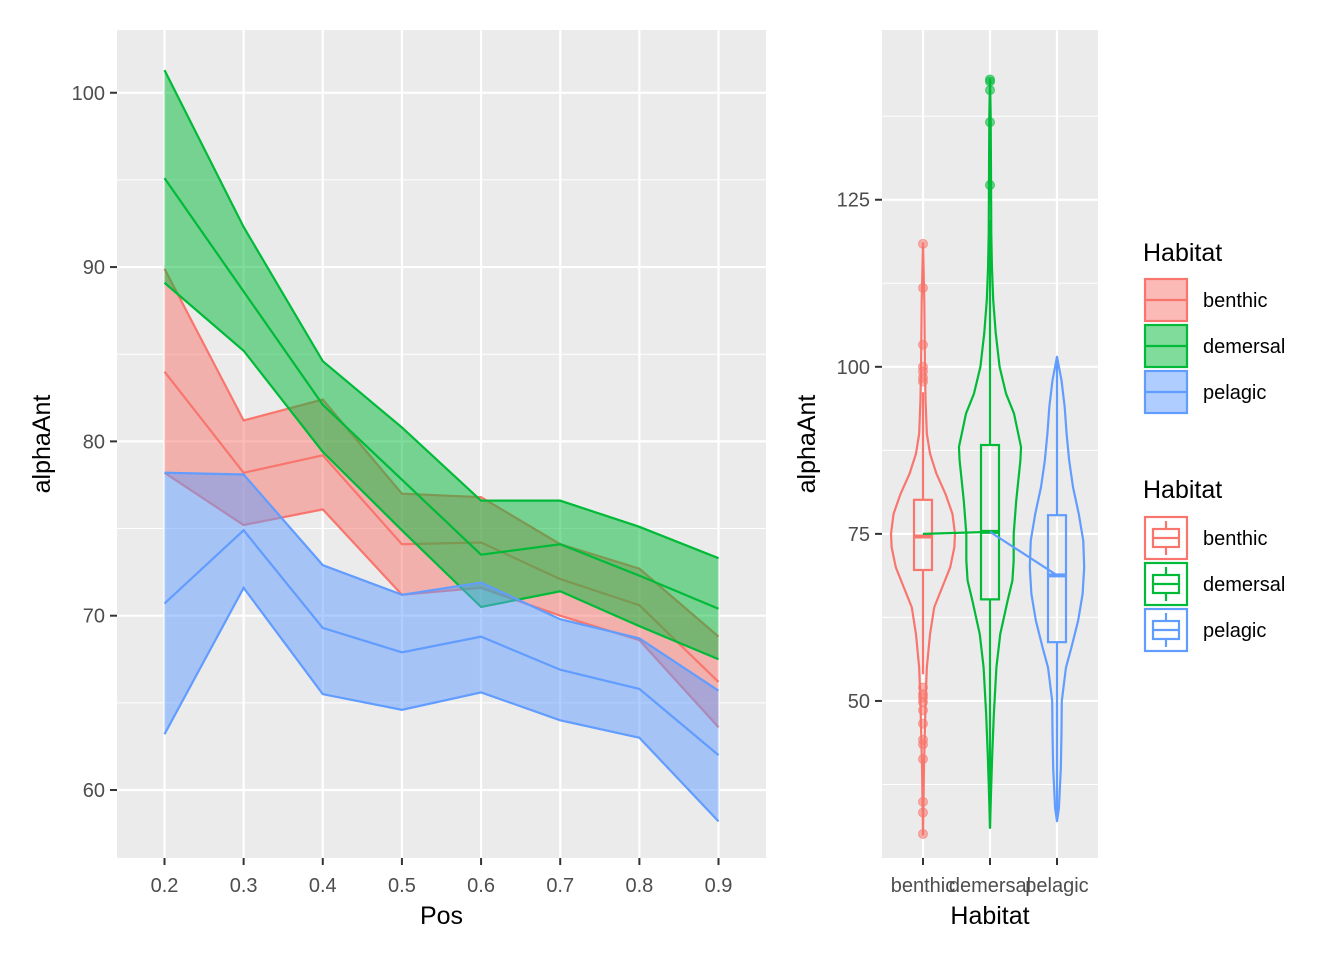 The width and height of the screenshot is (1344, 960). What do you see at coordinates (859, 451) in the screenshot?
I see `right-y-tick-labels: 50 75 100 125` at bounding box center [859, 451].